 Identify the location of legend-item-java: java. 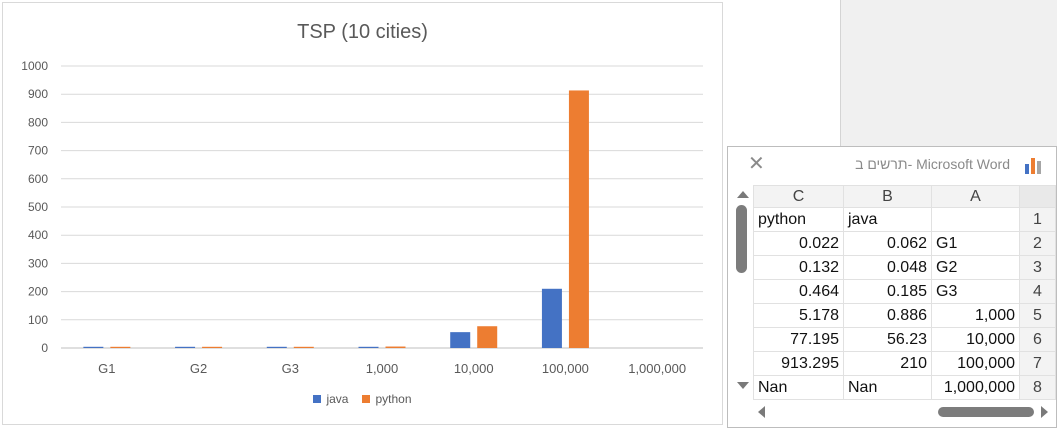
(330, 399).